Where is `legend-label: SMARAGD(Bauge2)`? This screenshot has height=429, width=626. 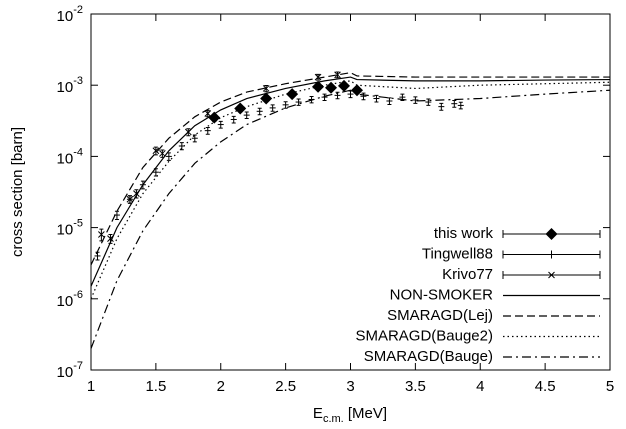 legend-label: SMARAGD(Bauge2) is located at coordinates (424, 335).